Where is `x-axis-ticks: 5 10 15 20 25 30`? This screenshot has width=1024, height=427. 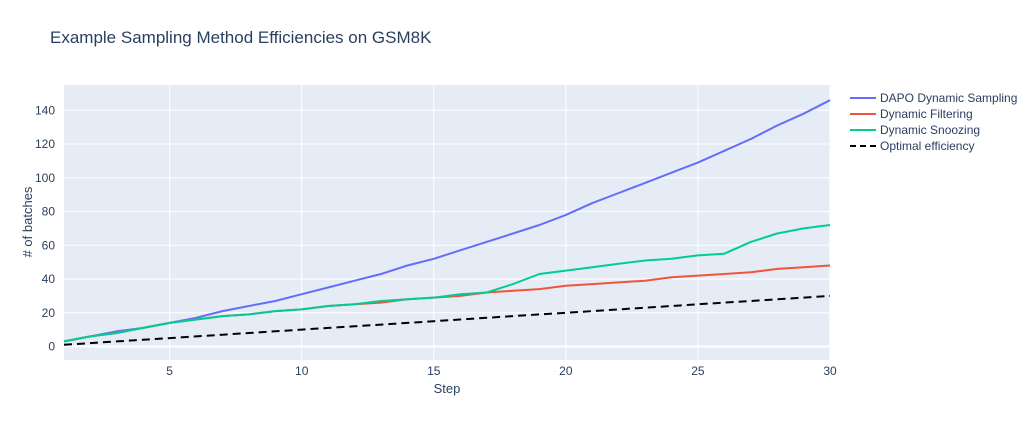
x-axis-ticks: 5 10 15 20 25 30 is located at coordinates (501, 371).